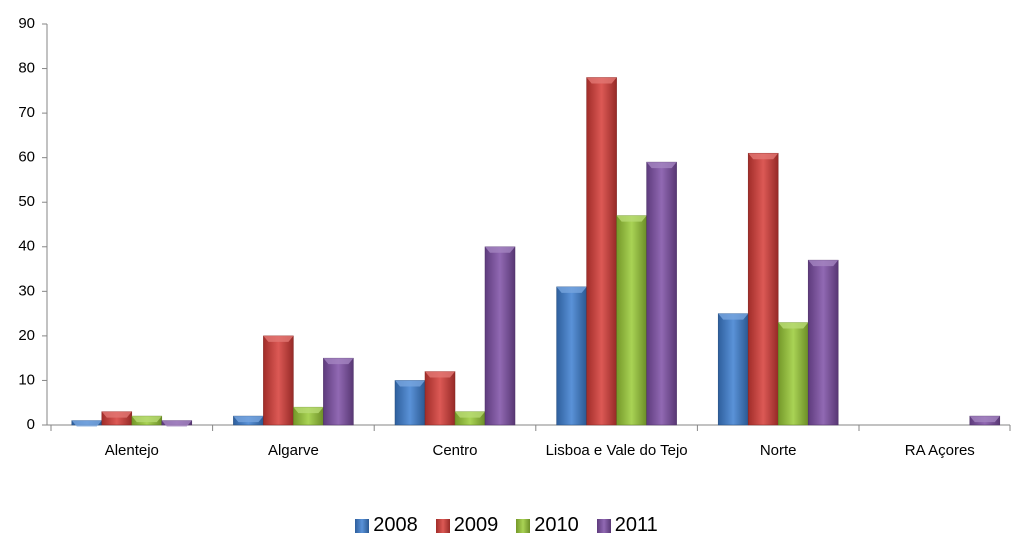 This screenshot has height=541, width=1013. I want to click on legend-item: 2010, so click(547, 525).